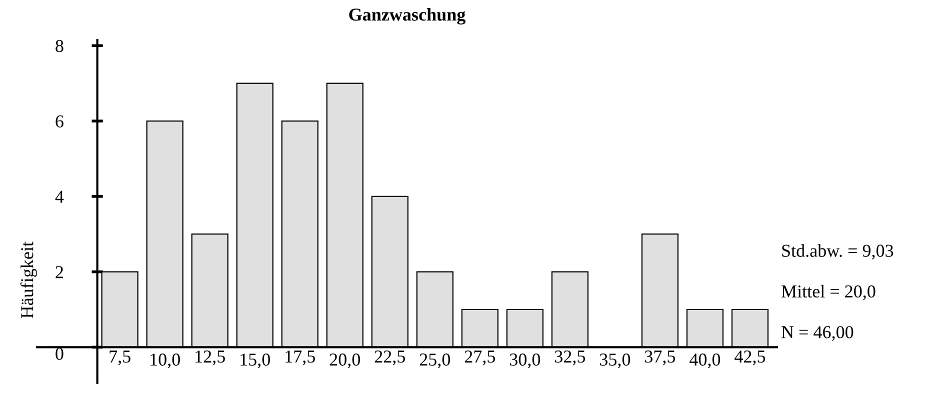 Image resolution: width=928 pixels, height=407 pixels. I want to click on x-tick-label: 20,0, so click(345, 361).